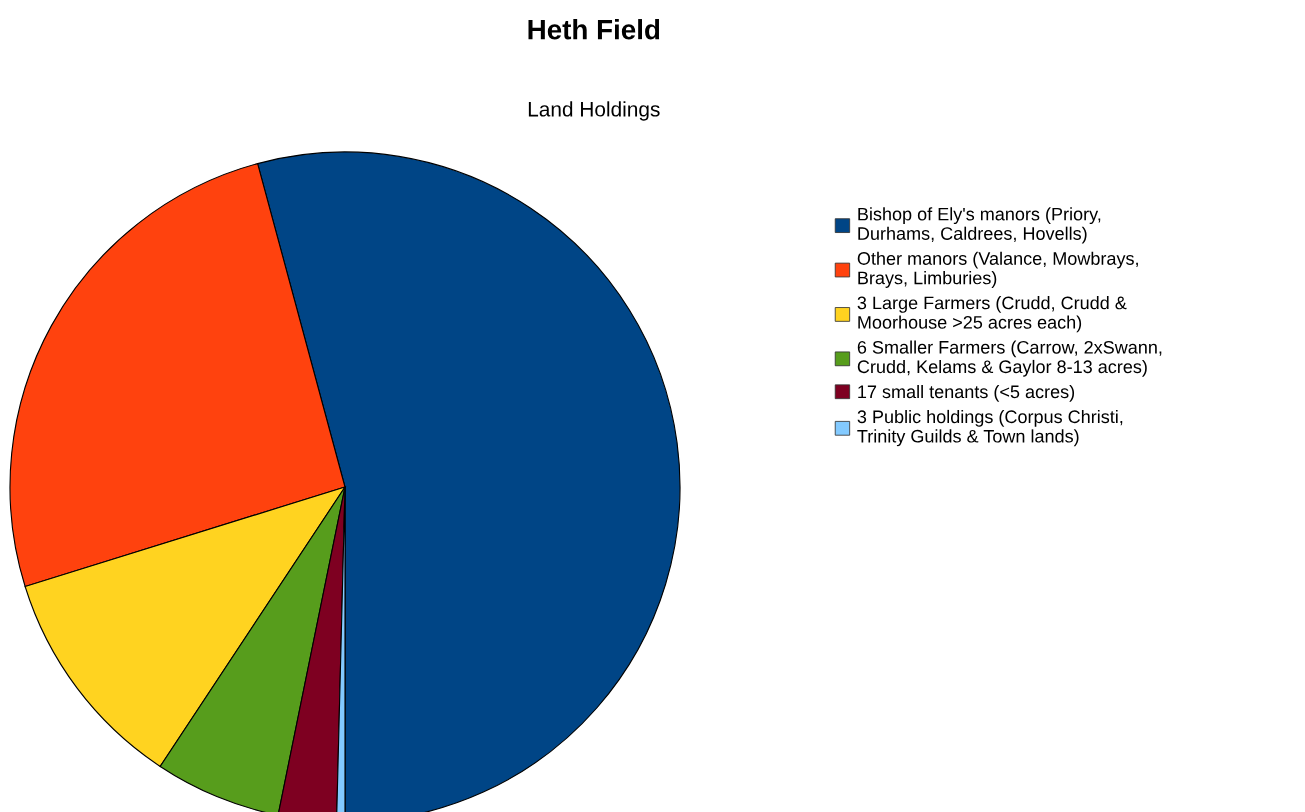  I want to click on chart-subtitle: Land Holdings, so click(594, 111).